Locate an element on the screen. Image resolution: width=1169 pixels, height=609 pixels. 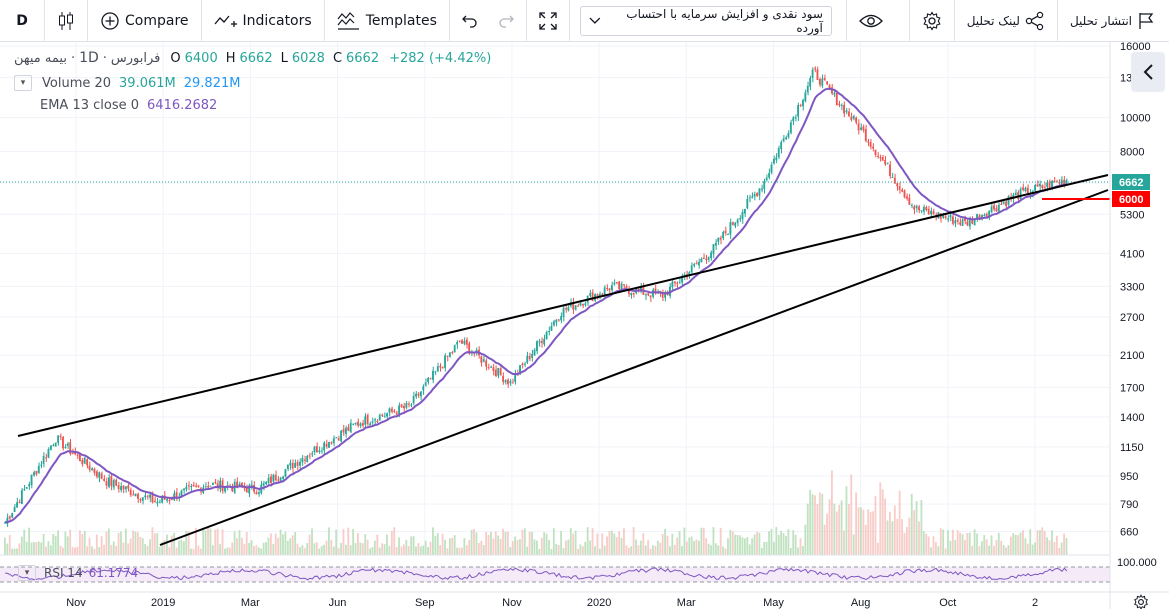
legend-symbol: بیمه میهن is located at coordinates (40, 58).